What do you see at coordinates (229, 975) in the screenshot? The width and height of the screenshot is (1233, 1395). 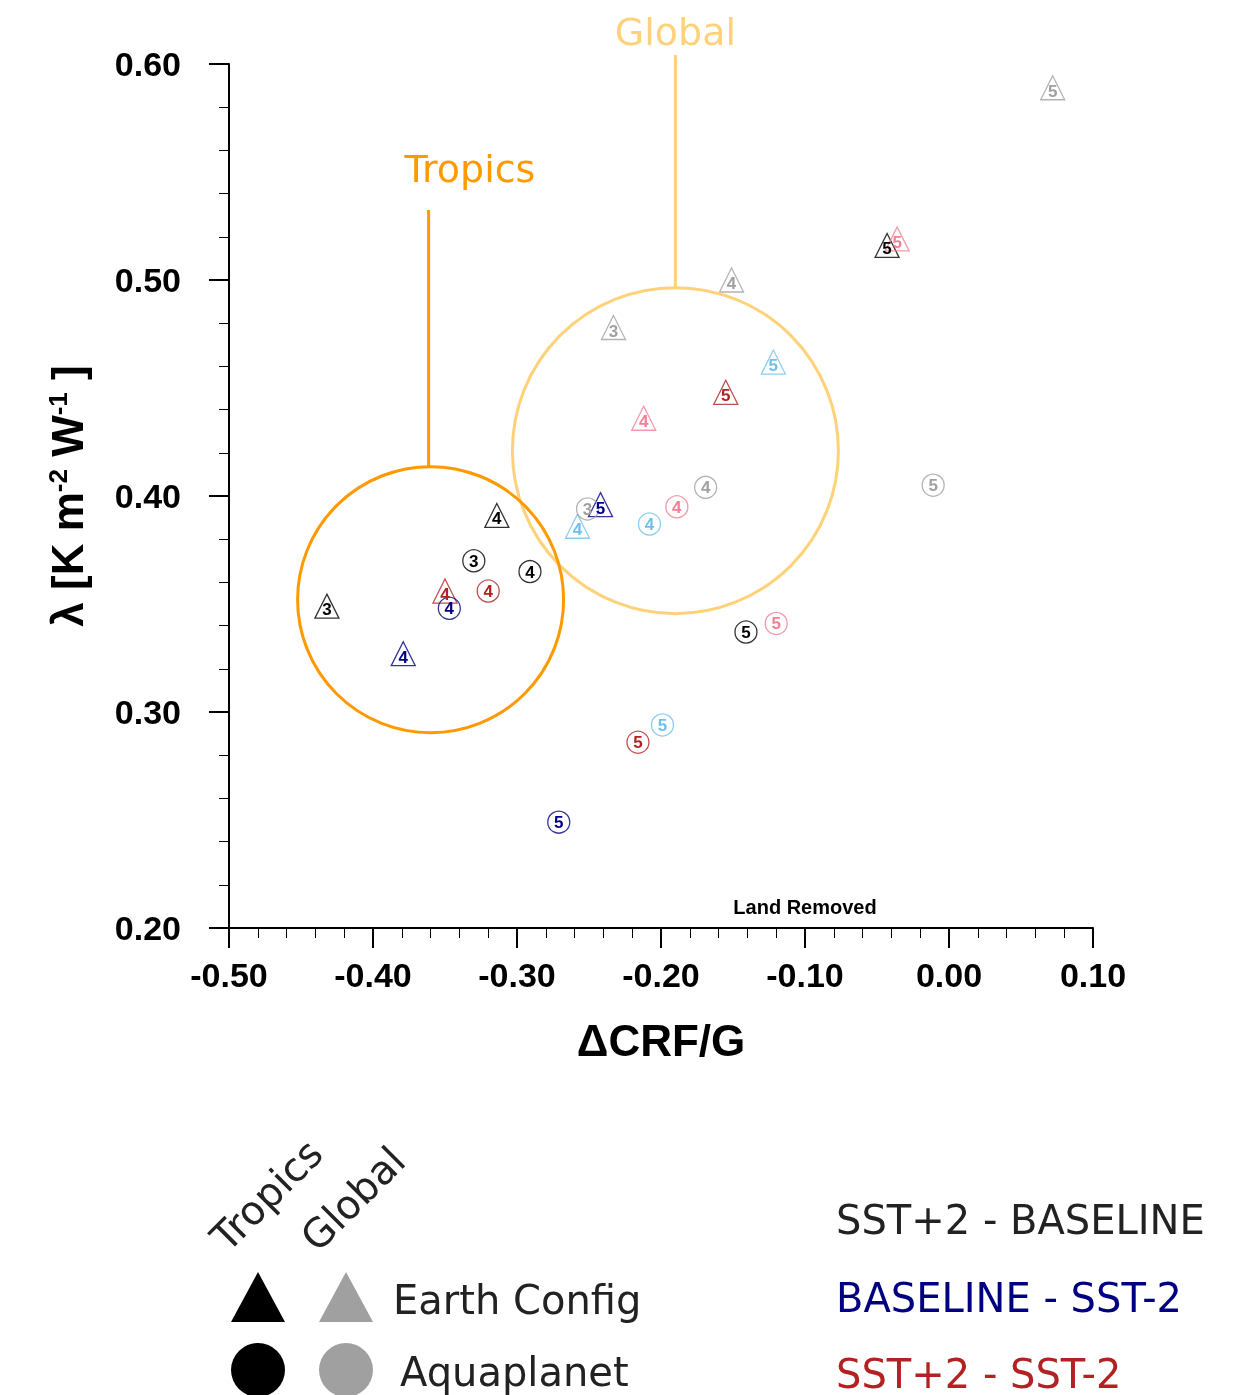 I see `x-tick-label: -0.50` at bounding box center [229, 975].